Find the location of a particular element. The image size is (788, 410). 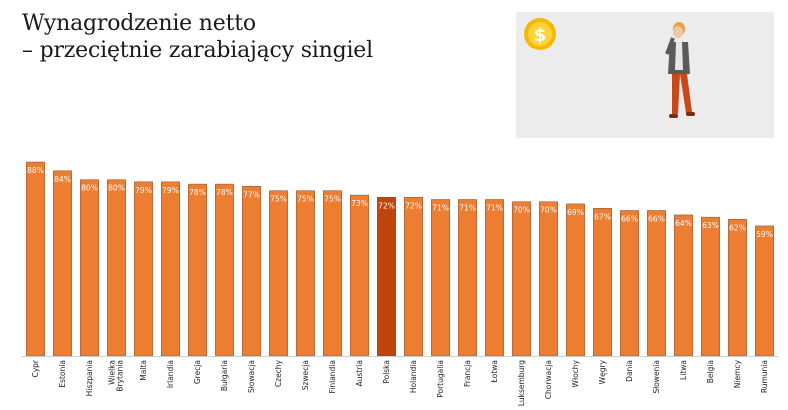

category-tick-label: Cypr is located at coordinates (35, 368).